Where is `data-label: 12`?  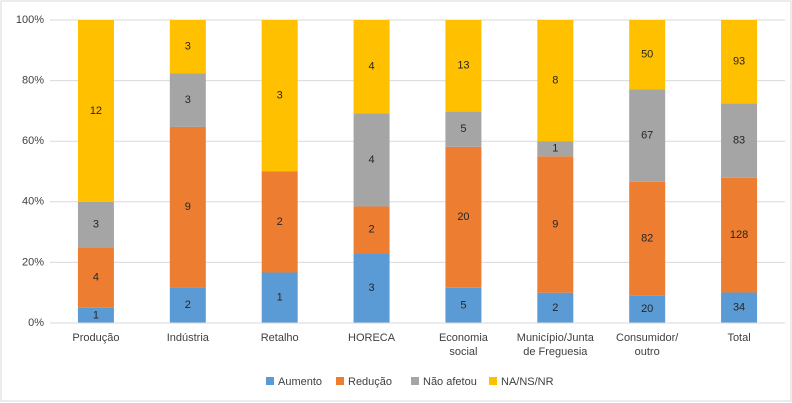 data-label: 12 is located at coordinates (96, 111).